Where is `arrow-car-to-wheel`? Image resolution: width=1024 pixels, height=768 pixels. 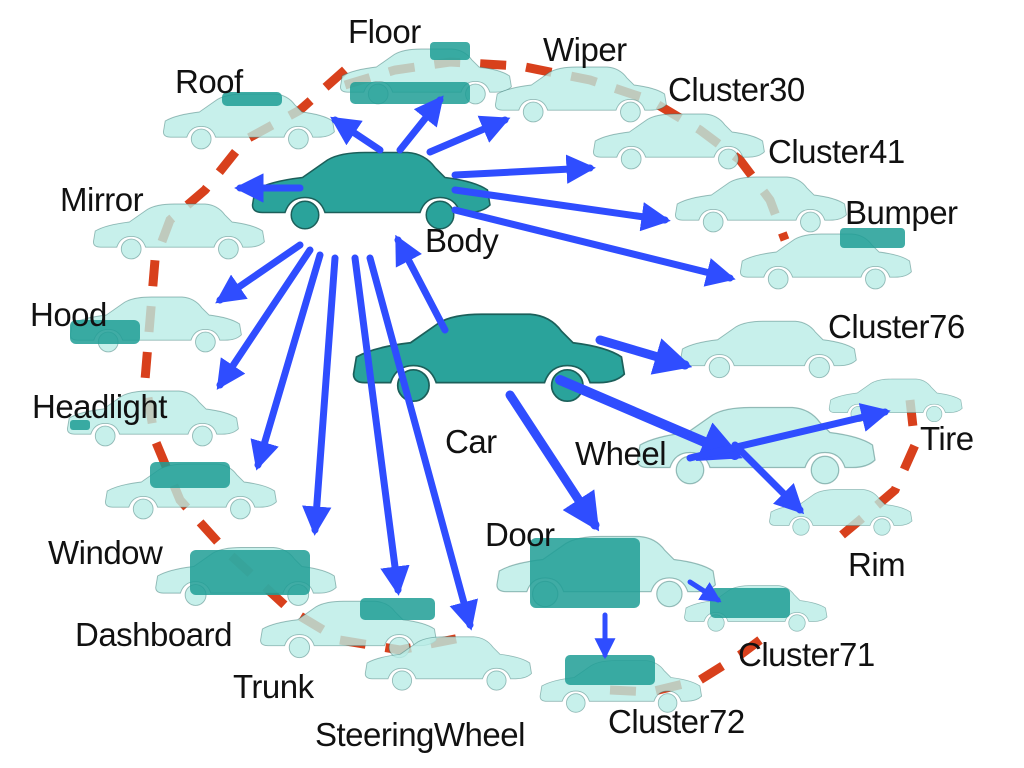 arrow-car-to-wheel is located at coordinates (649, 418).